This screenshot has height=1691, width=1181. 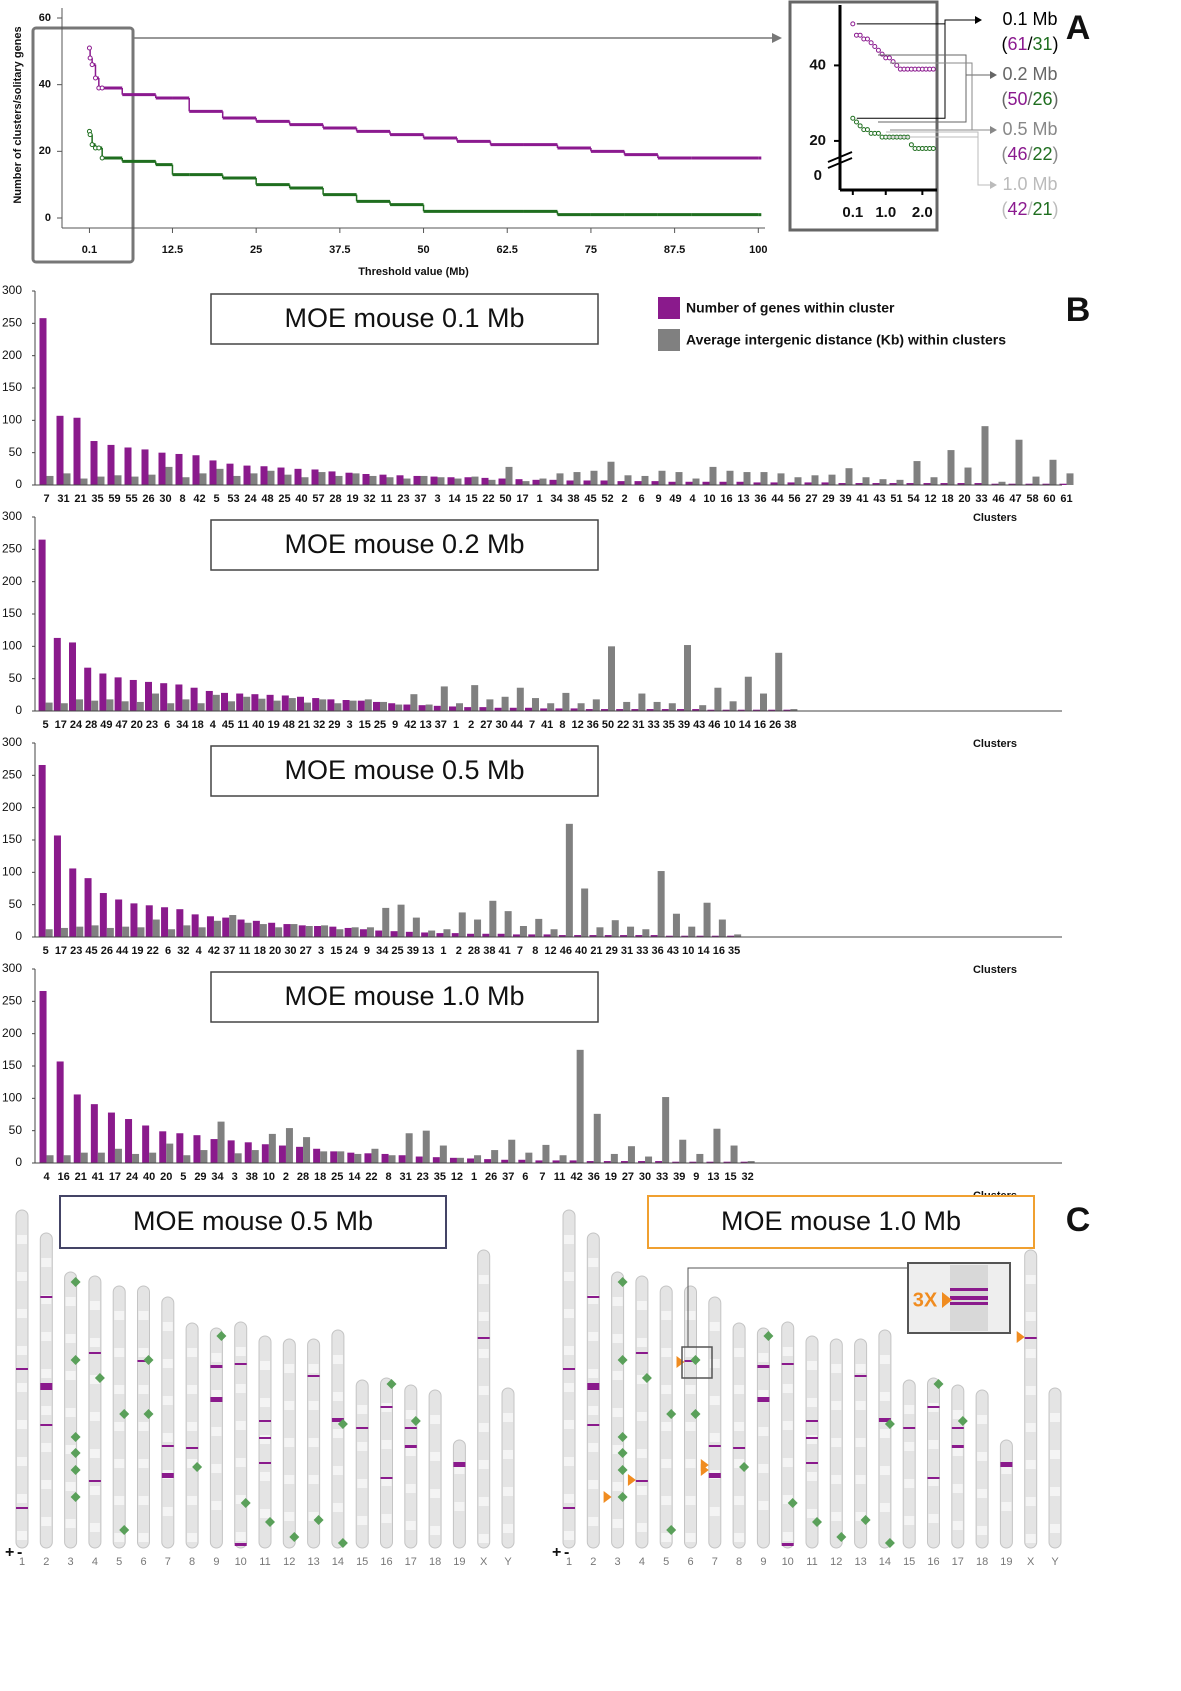 What do you see at coordinates (46, 951) in the screenshot?
I see `x-tick-label: 5` at bounding box center [46, 951].